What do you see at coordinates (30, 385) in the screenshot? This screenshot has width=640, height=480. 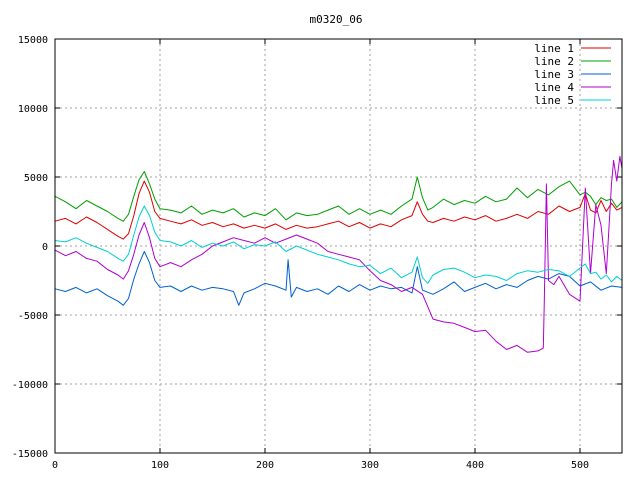 I see `y-tick-label: -10000` at bounding box center [30, 385].